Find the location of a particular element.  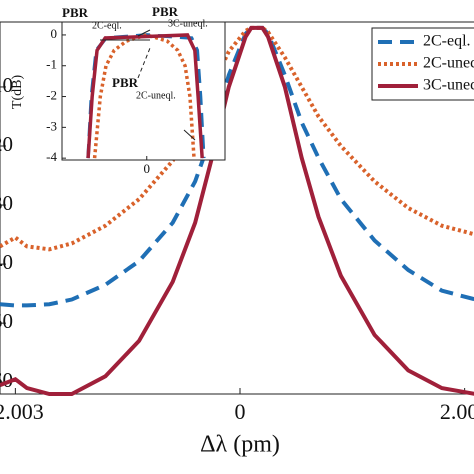

inset-y-tick-label: -1 is located at coordinates (51, 64).